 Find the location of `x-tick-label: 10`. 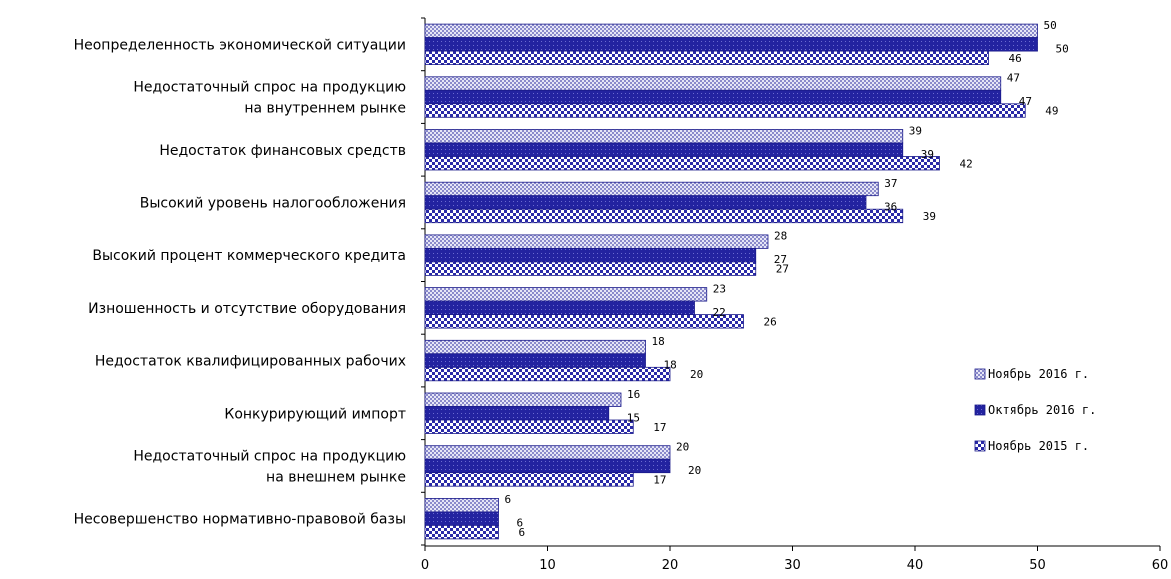

x-tick-label: 10 is located at coordinates (547, 565).